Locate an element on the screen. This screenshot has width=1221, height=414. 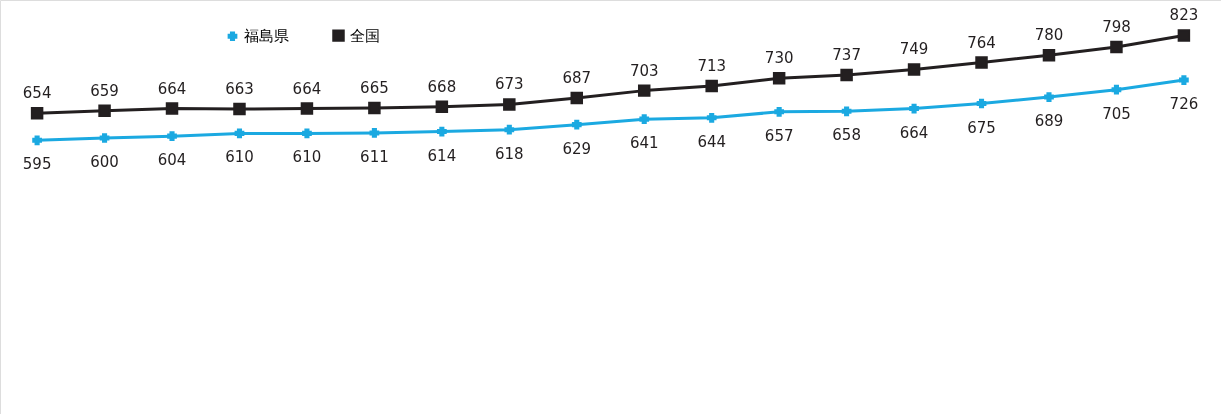
legend-label: 福島県 is located at coordinates (266, 36).